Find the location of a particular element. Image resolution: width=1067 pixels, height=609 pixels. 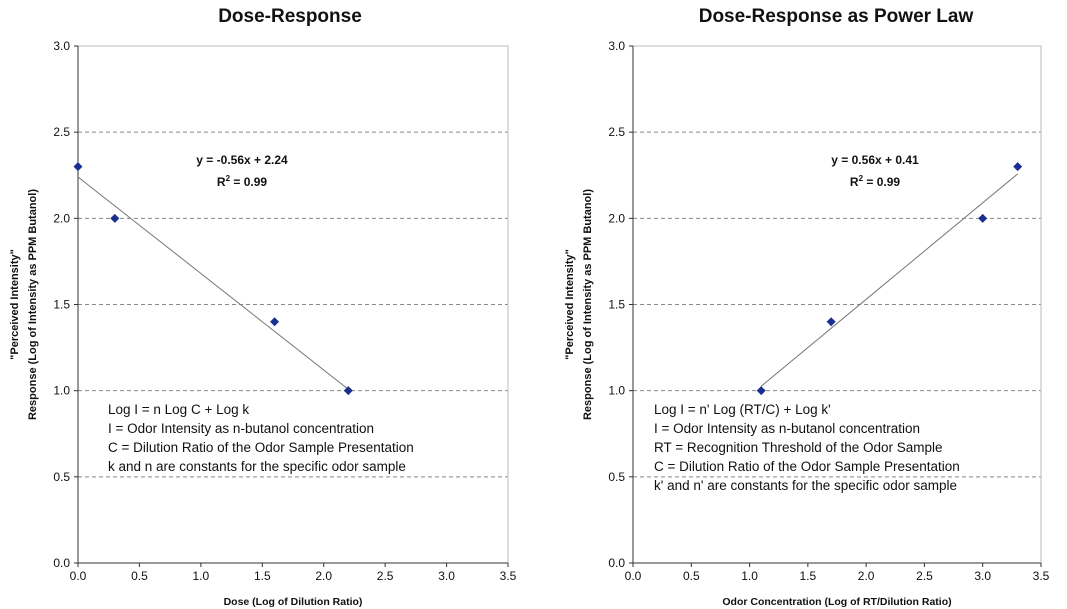

x-axis-title: Dose (Log of Dilution Ratio) is located at coordinates (293, 602).